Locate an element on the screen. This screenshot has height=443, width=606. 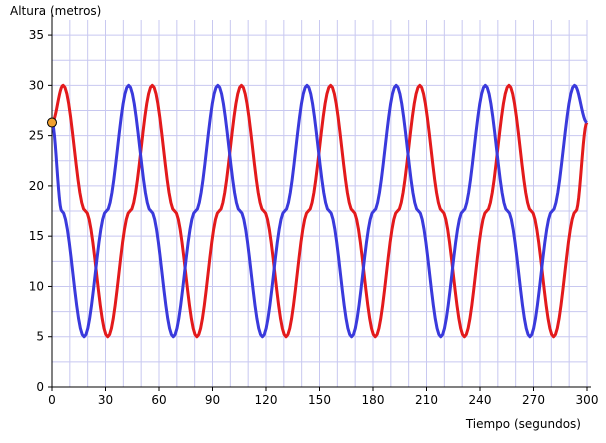
x-tick-label: 60 is located at coordinates (158, 400).